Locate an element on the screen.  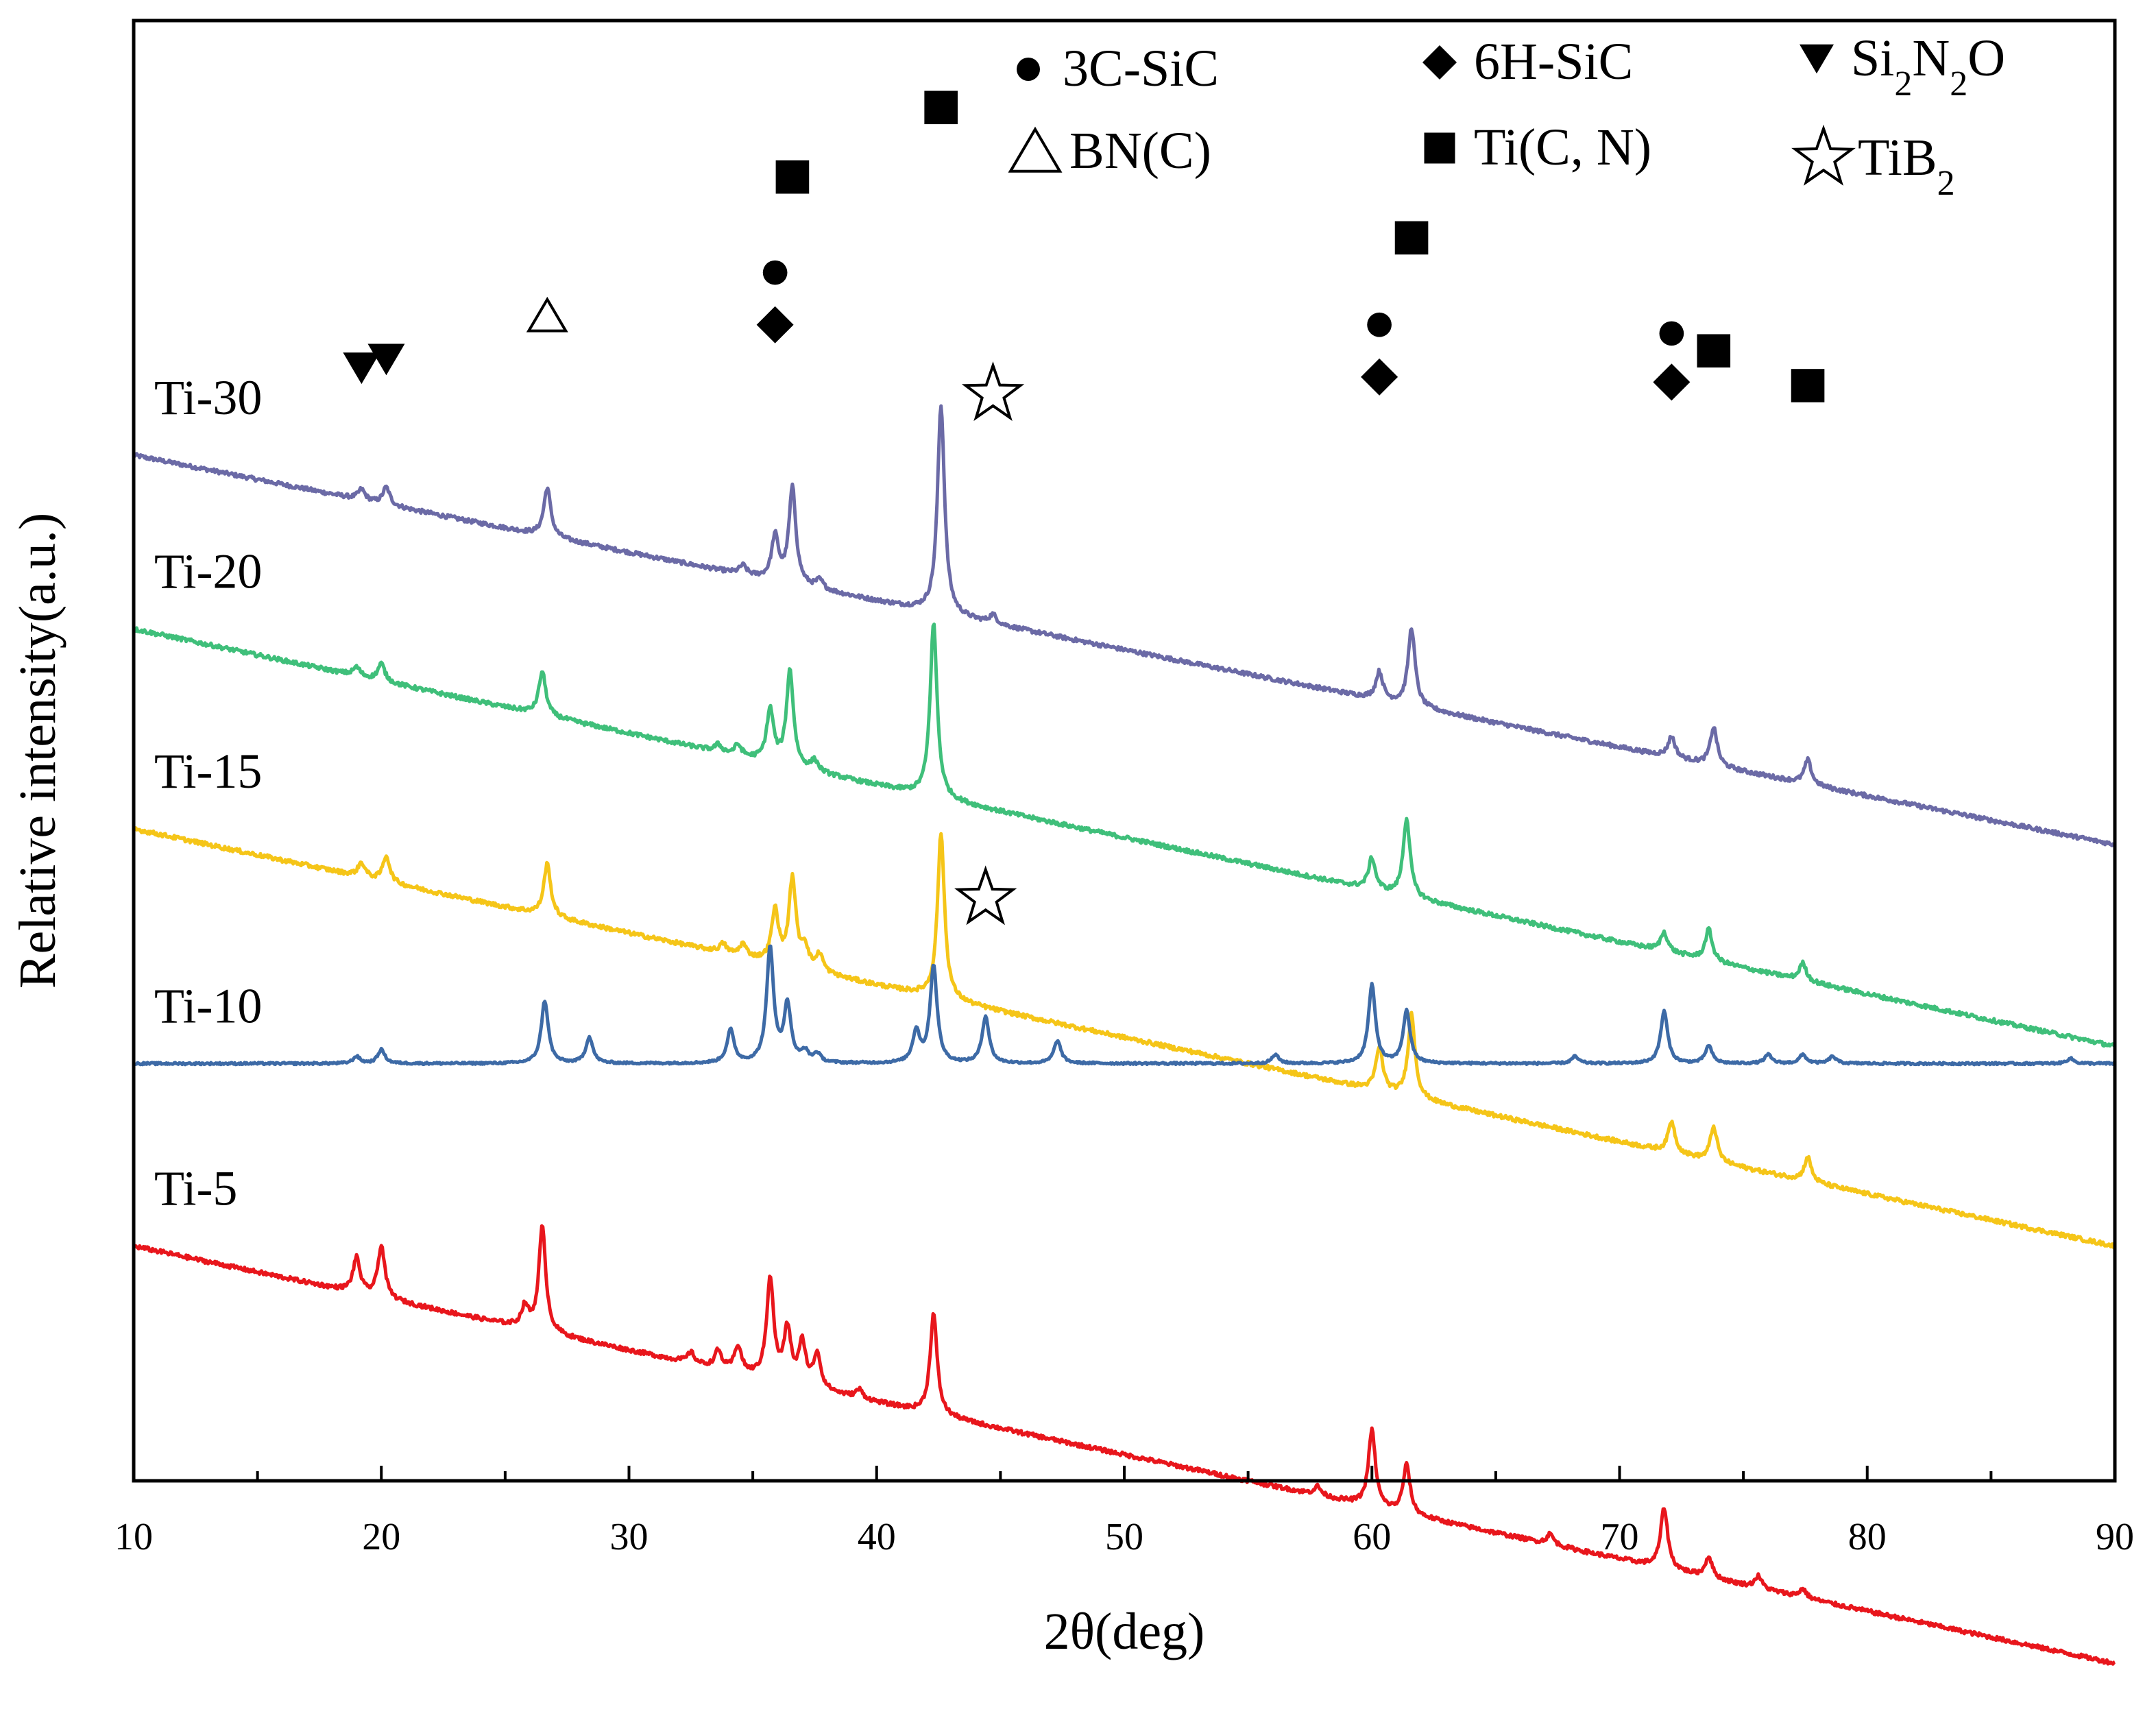
legend-label-part: 6H-SiC is located at coordinates (1553, 61).